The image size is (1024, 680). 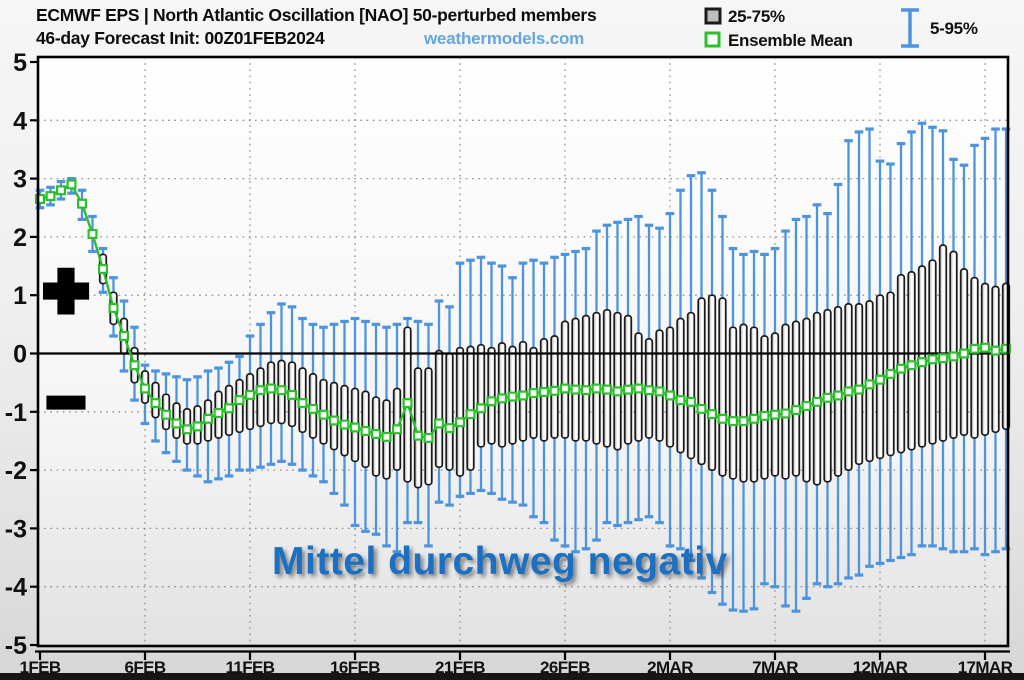 What do you see at coordinates (20, 180) in the screenshot?
I see `y-tick-label: 3` at bounding box center [20, 180].